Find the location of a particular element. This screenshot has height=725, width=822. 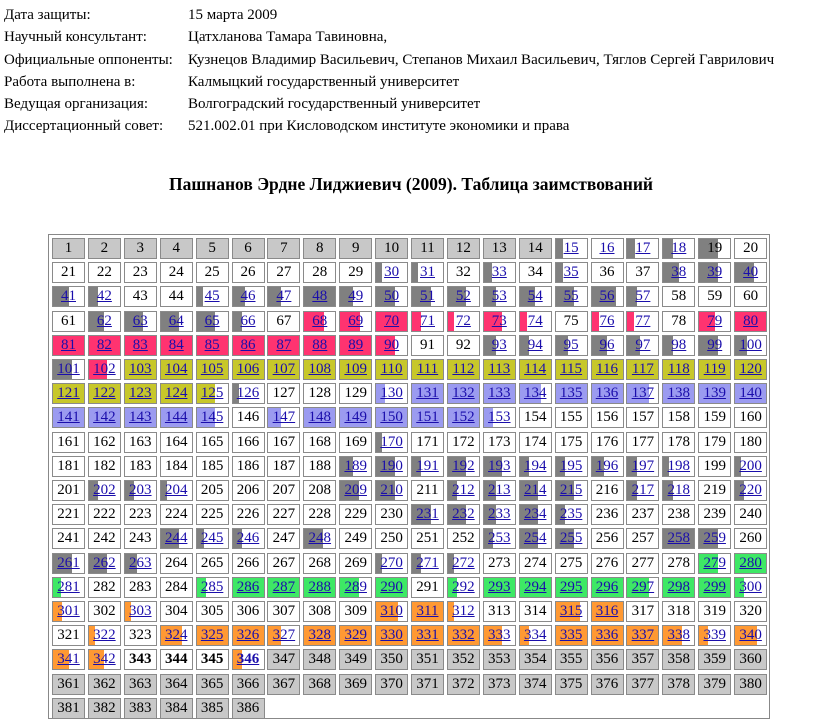

page-number: 81 is located at coordinates (68, 344).